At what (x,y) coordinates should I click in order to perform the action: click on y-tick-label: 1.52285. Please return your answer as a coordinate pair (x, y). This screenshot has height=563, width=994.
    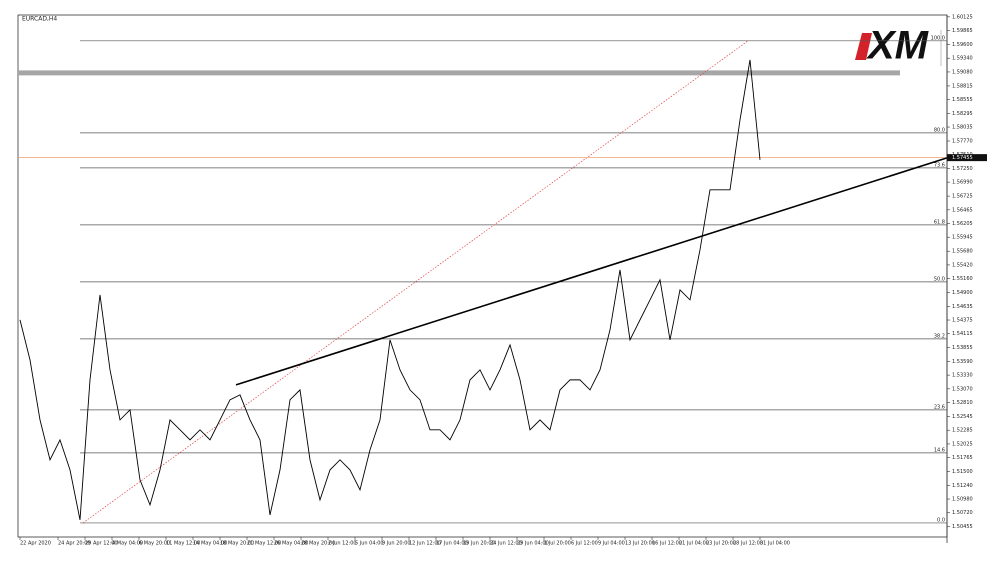
    Looking at the image, I should click on (962, 431).